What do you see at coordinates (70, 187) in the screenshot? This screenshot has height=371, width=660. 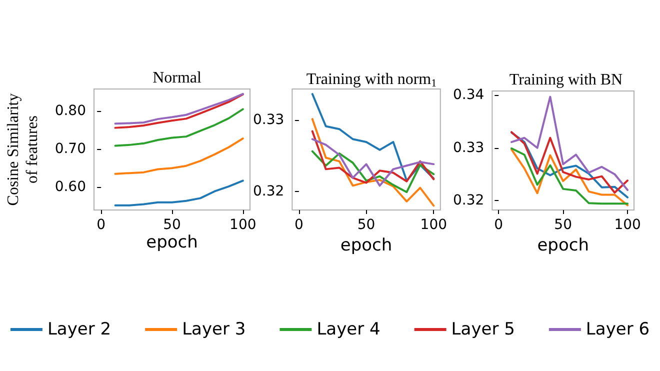 I see `y-tick-label: 0.60` at bounding box center [70, 187].